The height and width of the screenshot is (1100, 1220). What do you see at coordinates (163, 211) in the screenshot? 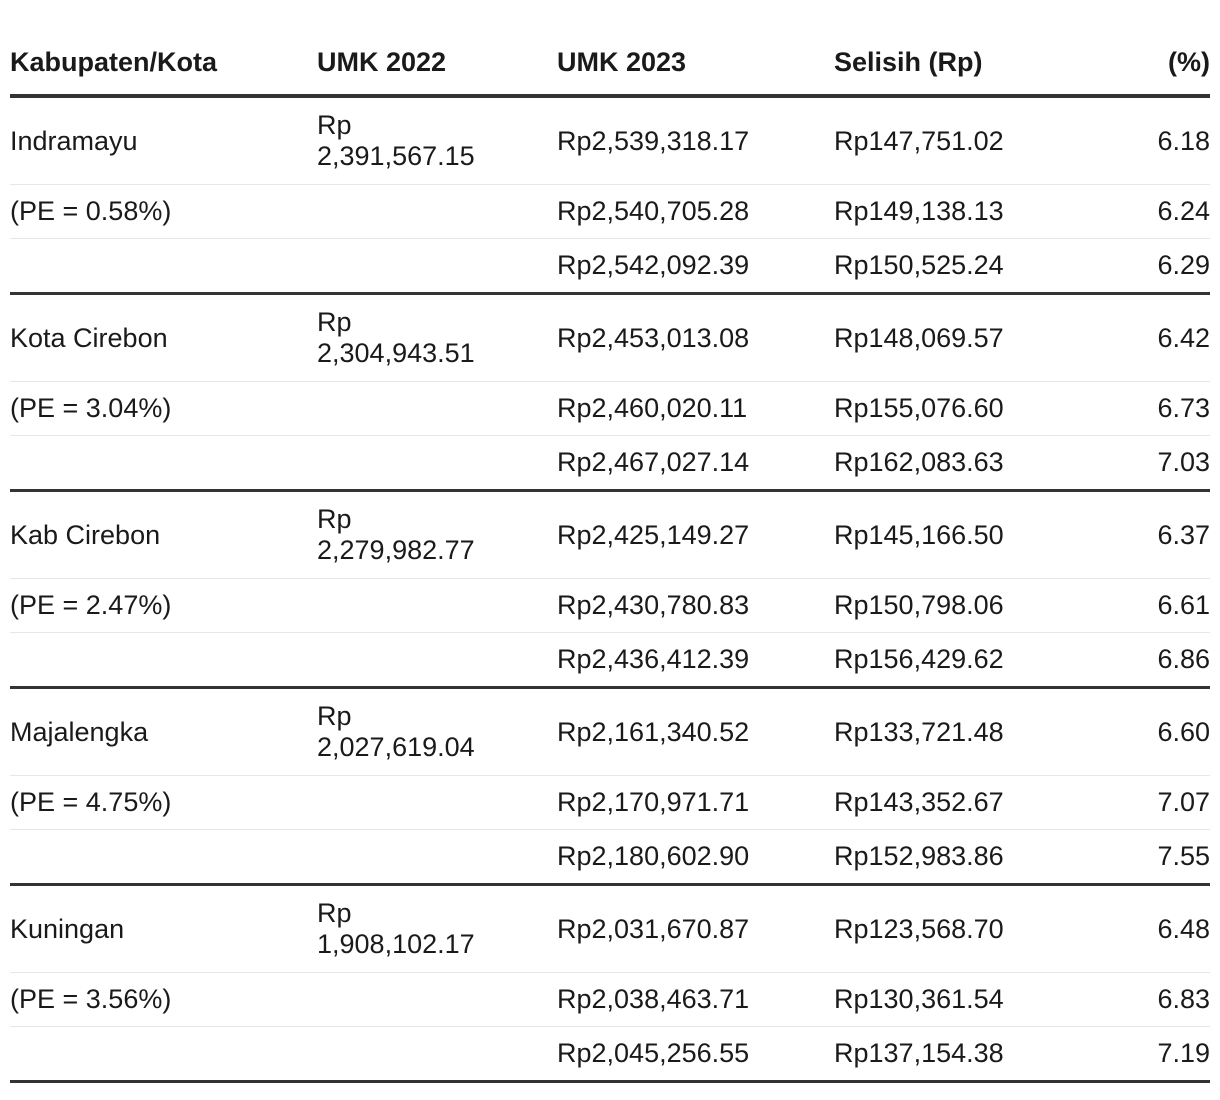
I see `region-pe: (PE = 0.58%)` at bounding box center [163, 211].